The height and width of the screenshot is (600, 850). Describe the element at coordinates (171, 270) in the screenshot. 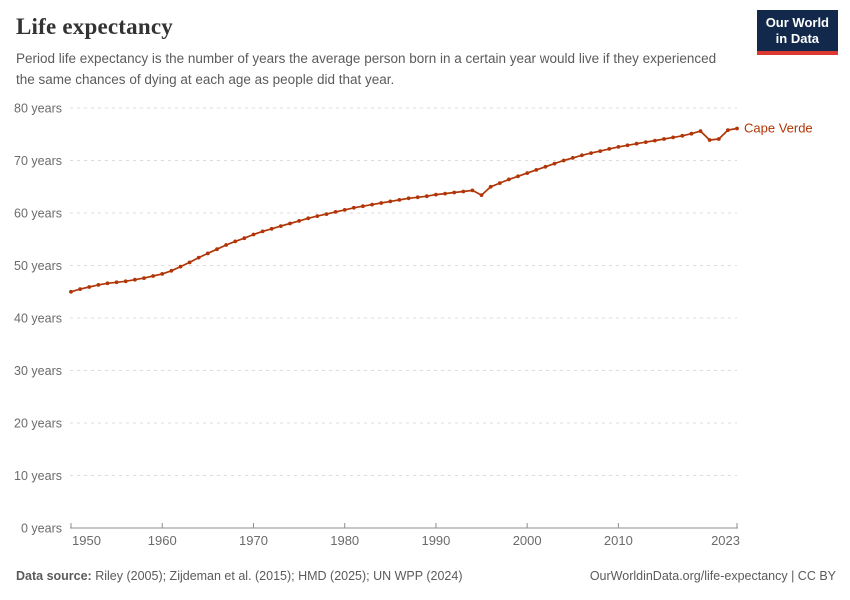

I see `data-point-1961` at that location.